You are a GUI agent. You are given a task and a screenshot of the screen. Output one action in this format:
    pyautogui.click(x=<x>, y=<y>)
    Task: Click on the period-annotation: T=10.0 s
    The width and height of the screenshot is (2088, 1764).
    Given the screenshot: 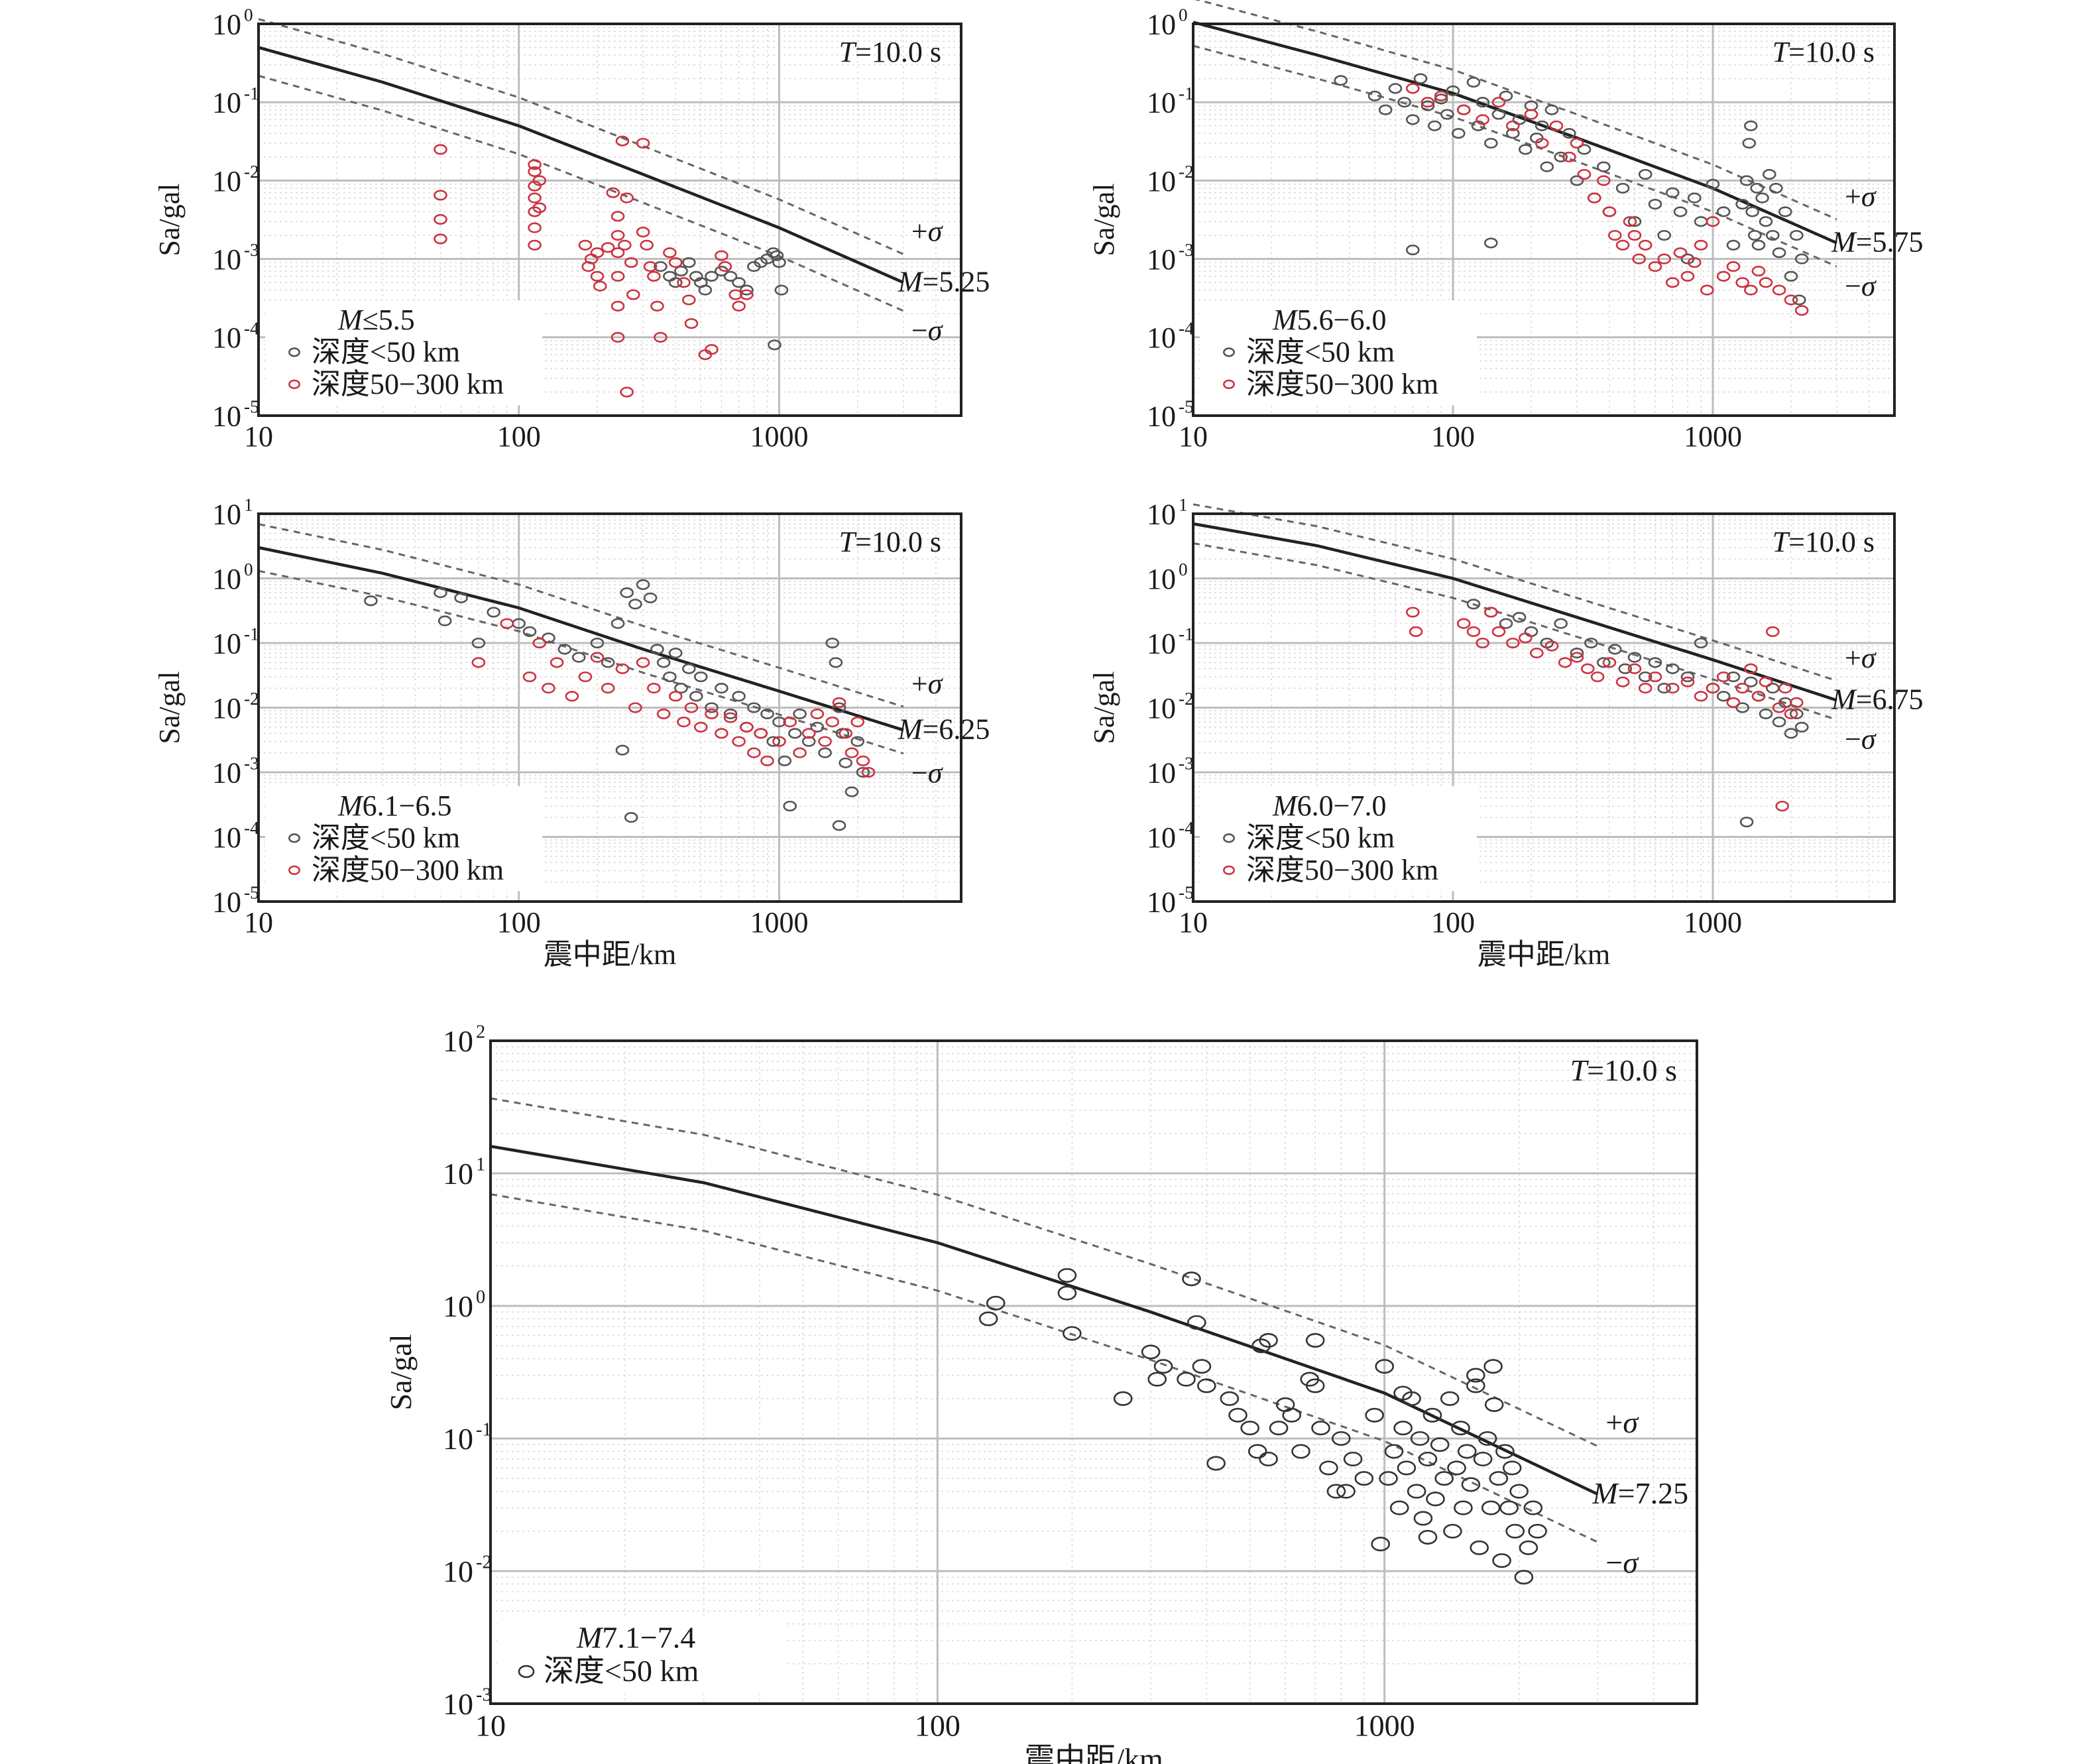 What is the action you would take?
    pyautogui.click(x=890, y=52)
    